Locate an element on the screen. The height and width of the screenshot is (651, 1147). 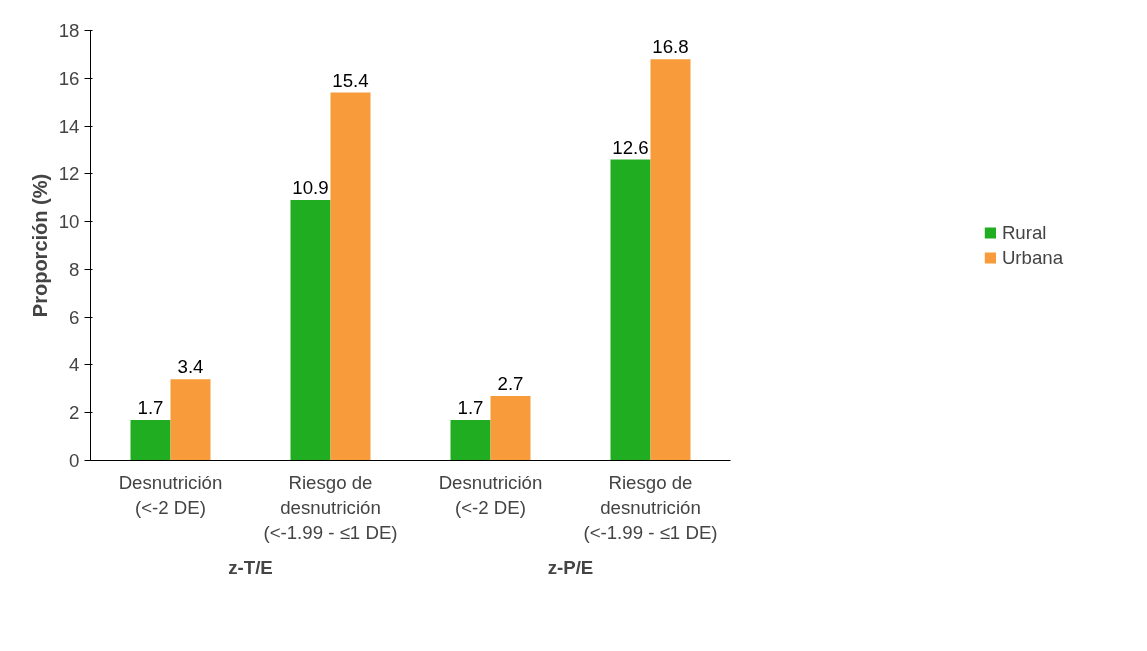
data-label: 12.6 is located at coordinates (630, 147).